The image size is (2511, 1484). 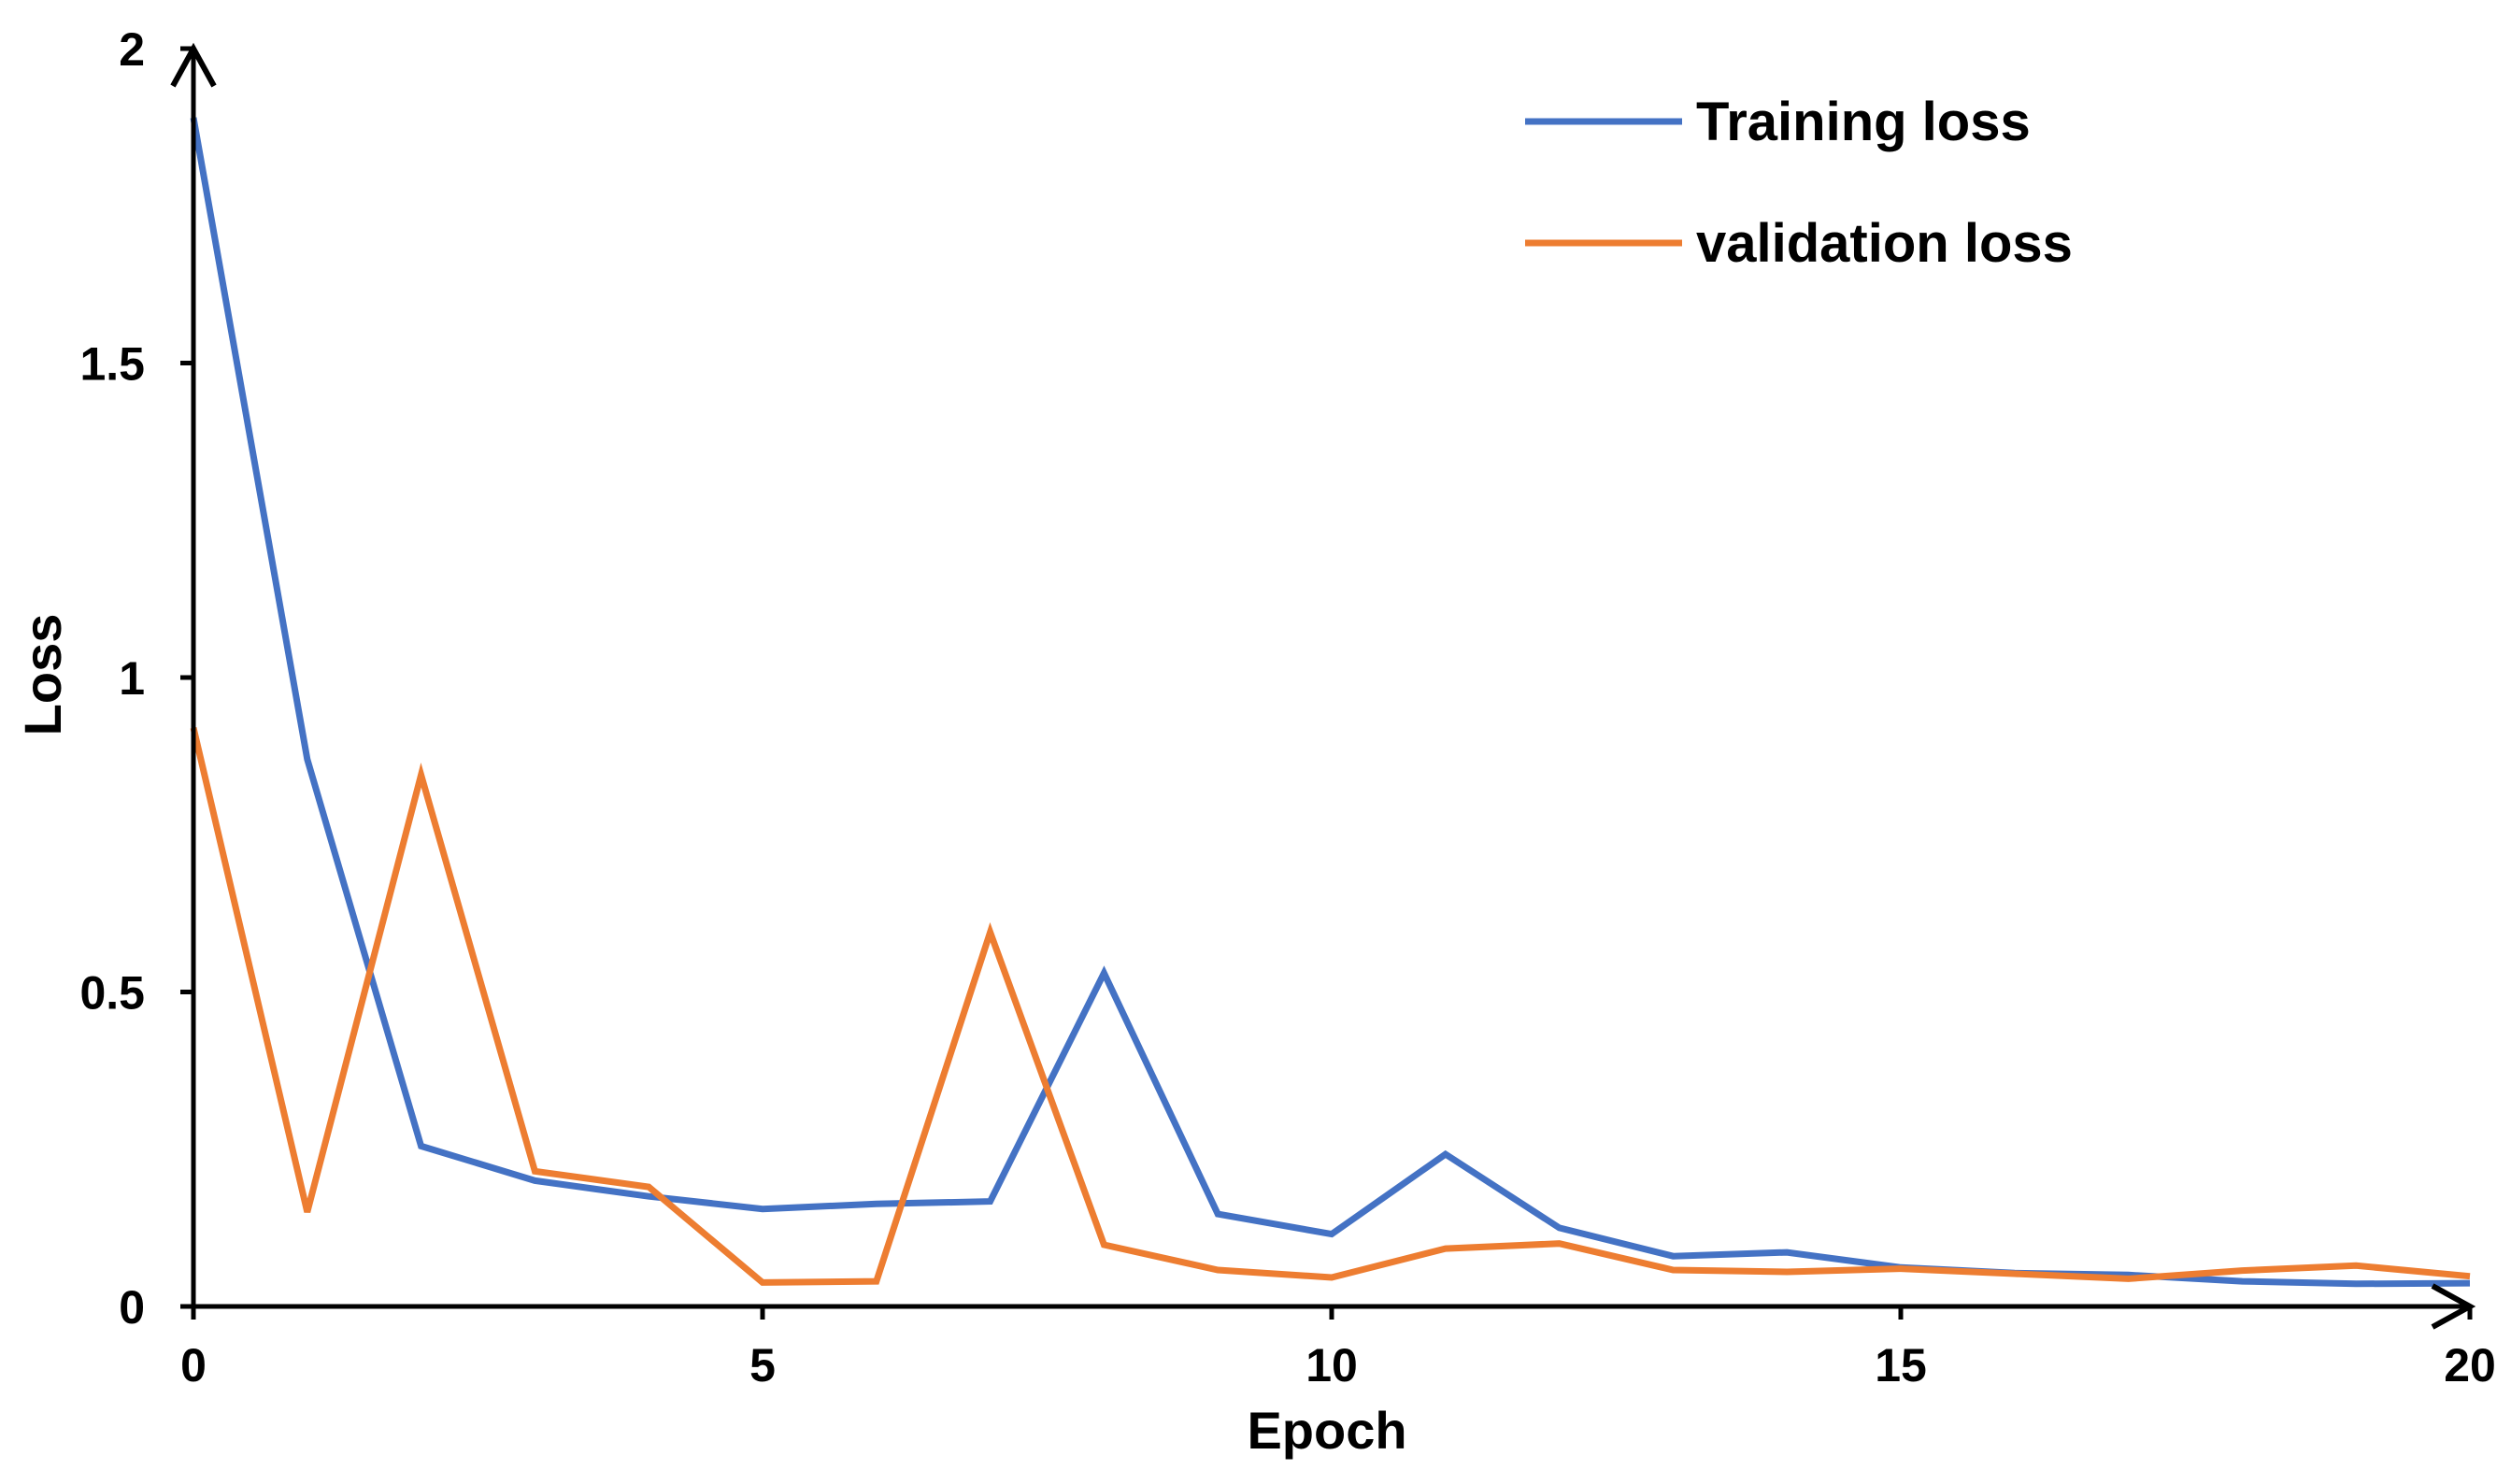 What do you see at coordinates (132, 678) in the screenshot?
I see `y-tick-label: 1` at bounding box center [132, 678].